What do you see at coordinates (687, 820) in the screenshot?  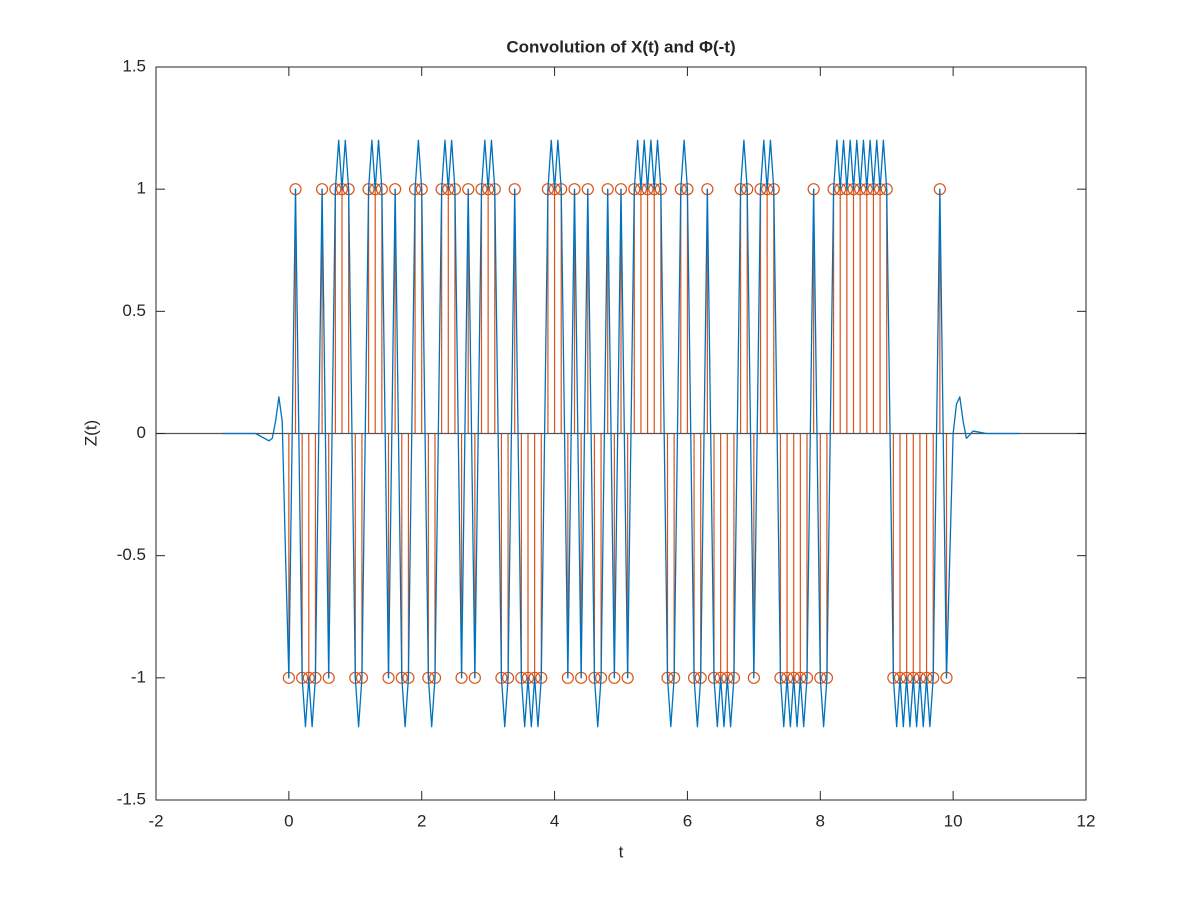 I see `x-tick-label: 6` at bounding box center [687, 820].